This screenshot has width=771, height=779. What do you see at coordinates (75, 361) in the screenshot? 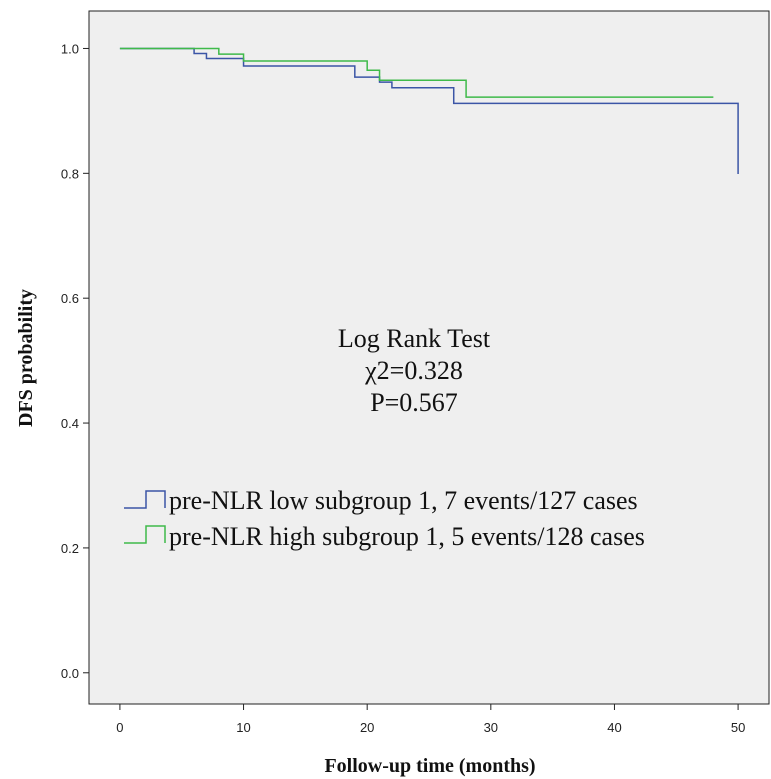
I see `y-axis-ticks: 0.0 0.2 0.4 0.6 0.8 1.0` at bounding box center [75, 361].